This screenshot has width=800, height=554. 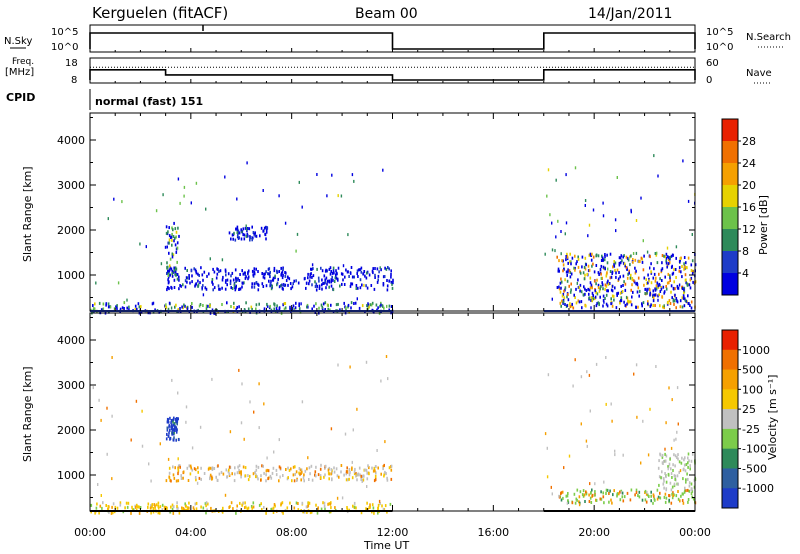 What do you see at coordinates (392, 41) in the screenshot?
I see `nsky-series-line` at bounding box center [392, 41].